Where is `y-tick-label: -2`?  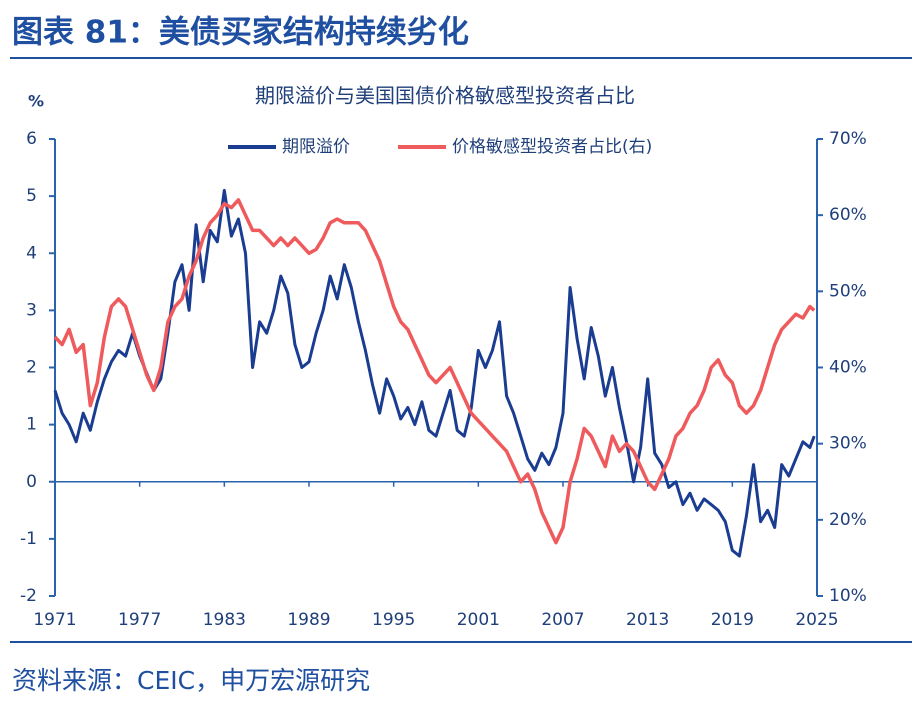 y-tick-label: -2 is located at coordinates (28, 596).